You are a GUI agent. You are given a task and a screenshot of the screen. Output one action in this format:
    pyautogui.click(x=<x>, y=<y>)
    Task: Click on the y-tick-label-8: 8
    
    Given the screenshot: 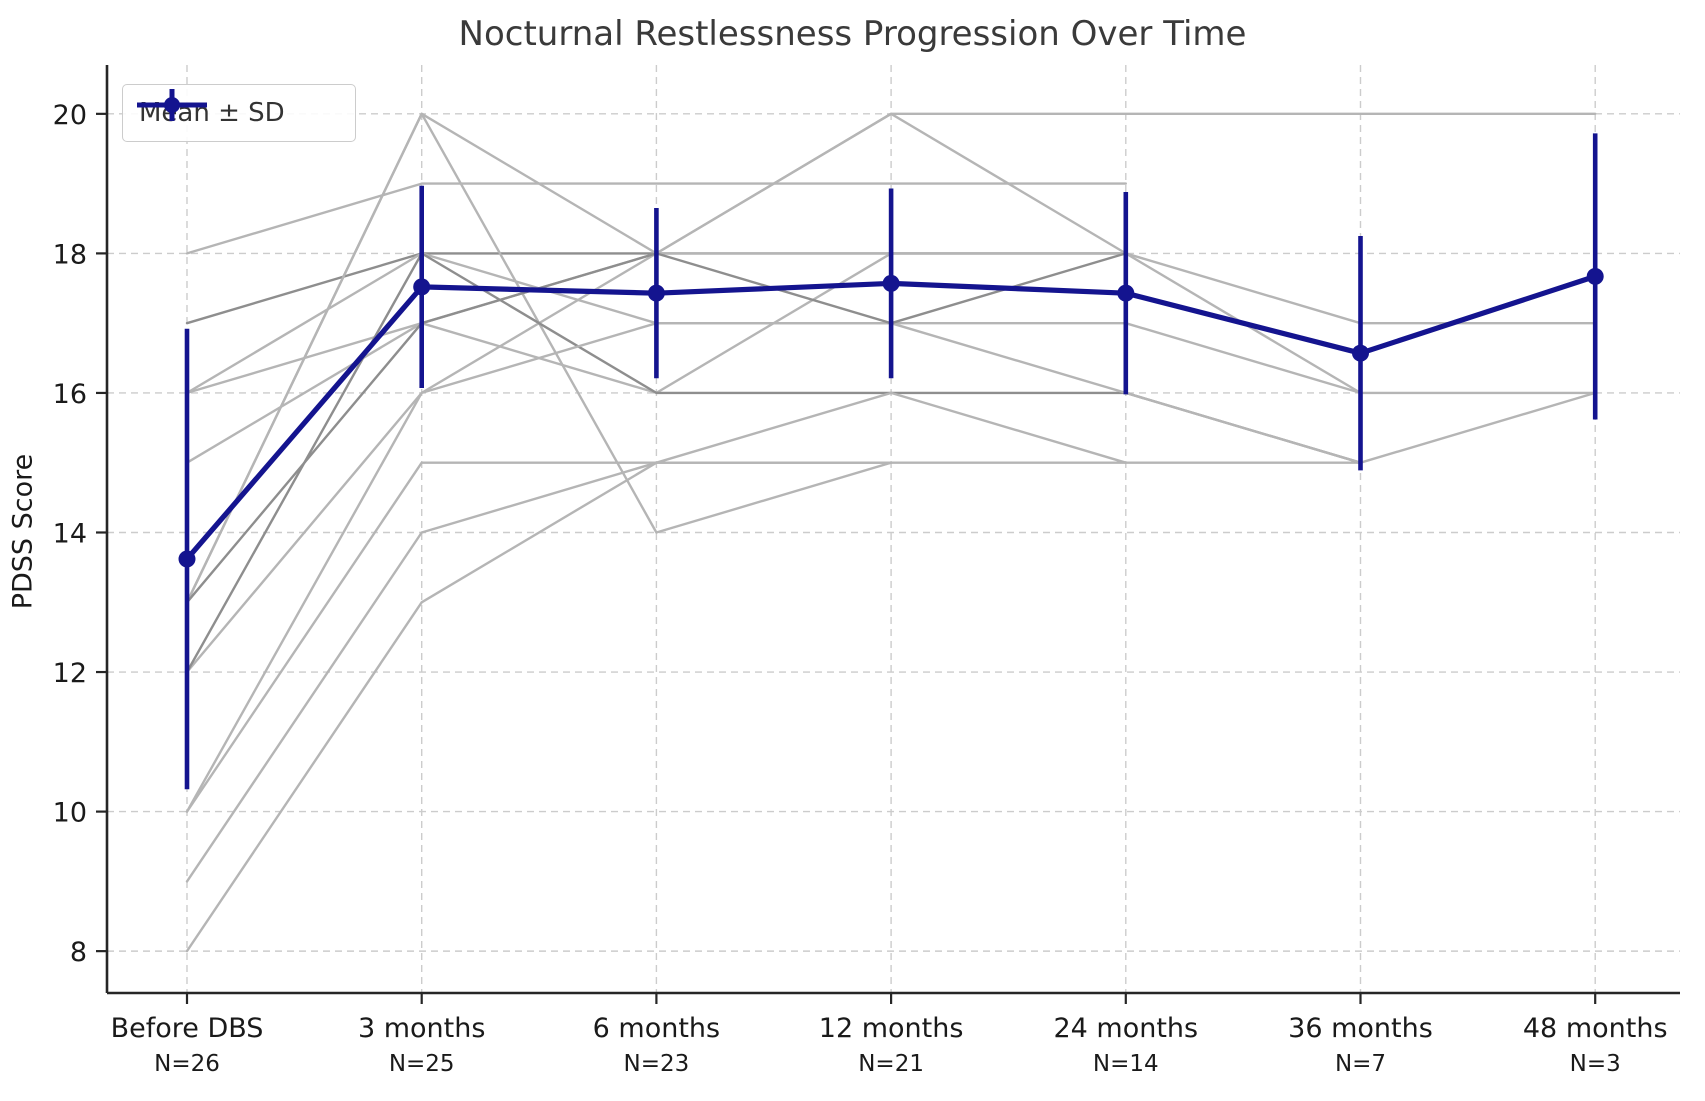 What is the action you would take?
    pyautogui.click(x=78, y=952)
    